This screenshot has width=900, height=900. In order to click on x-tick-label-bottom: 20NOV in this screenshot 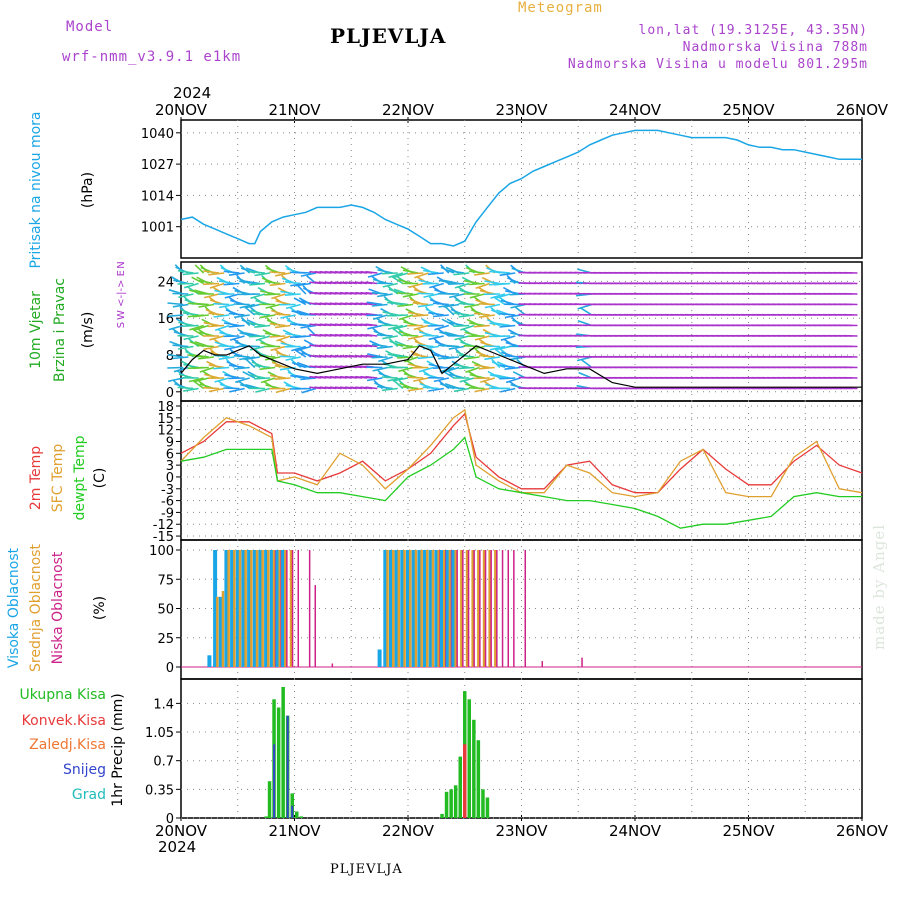, I will do `click(181, 831)`.